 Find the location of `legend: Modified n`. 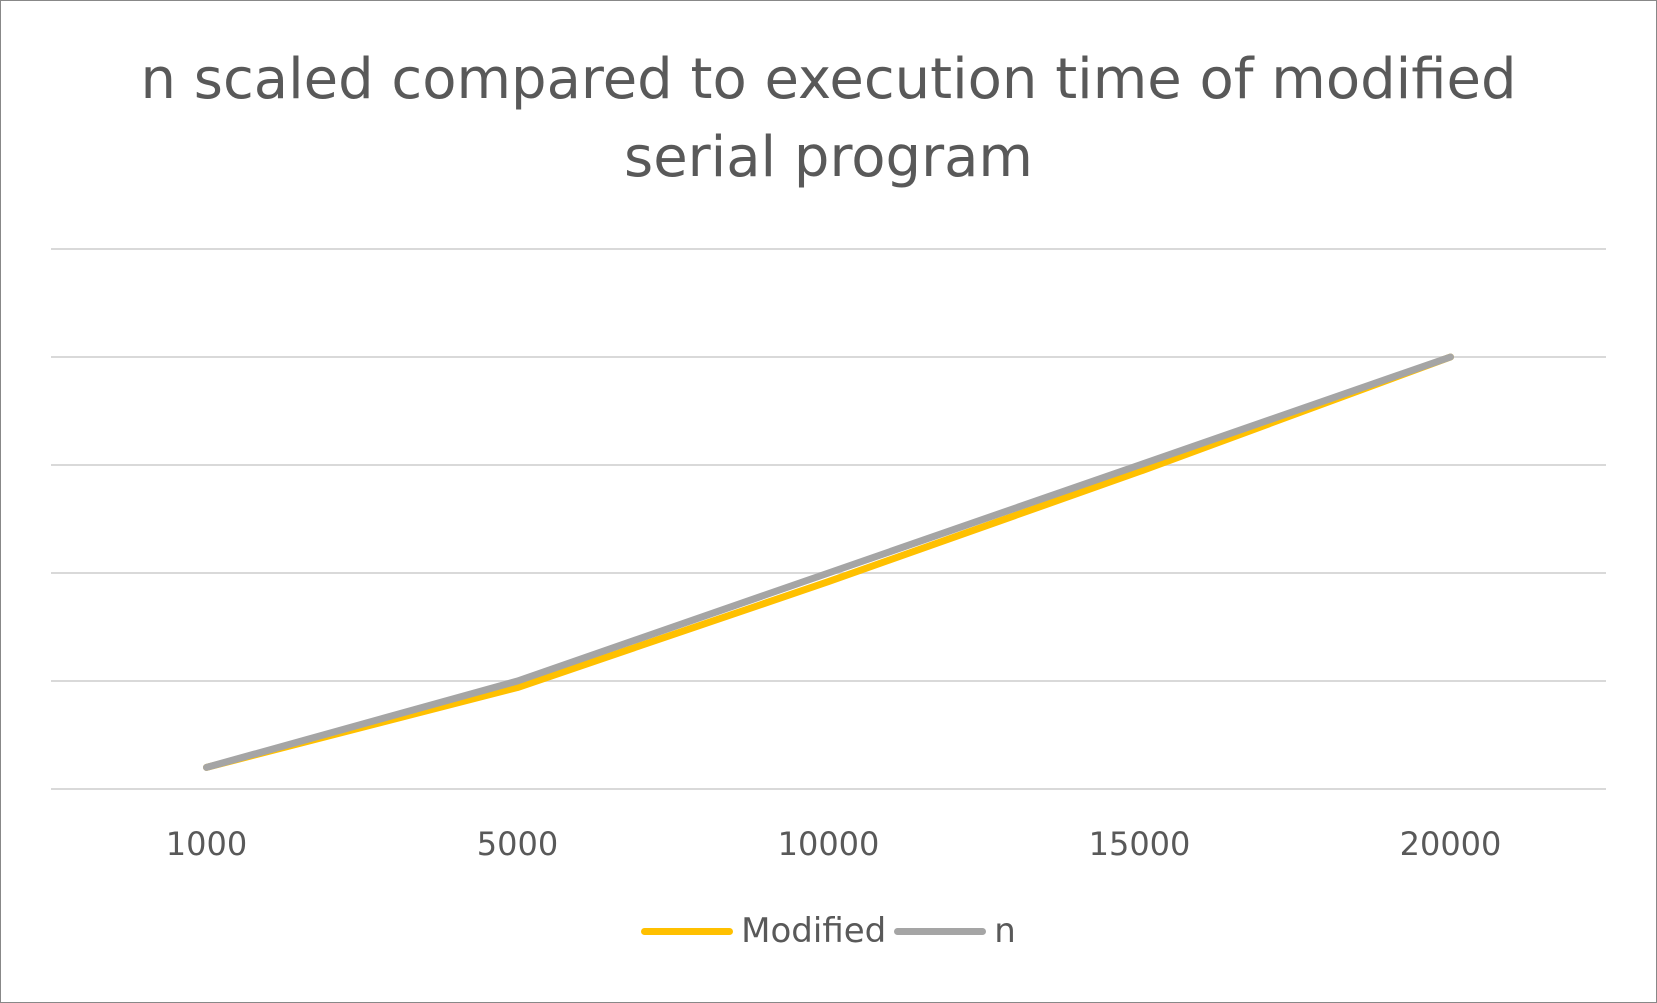

legend: Modified n is located at coordinates (828, 931).